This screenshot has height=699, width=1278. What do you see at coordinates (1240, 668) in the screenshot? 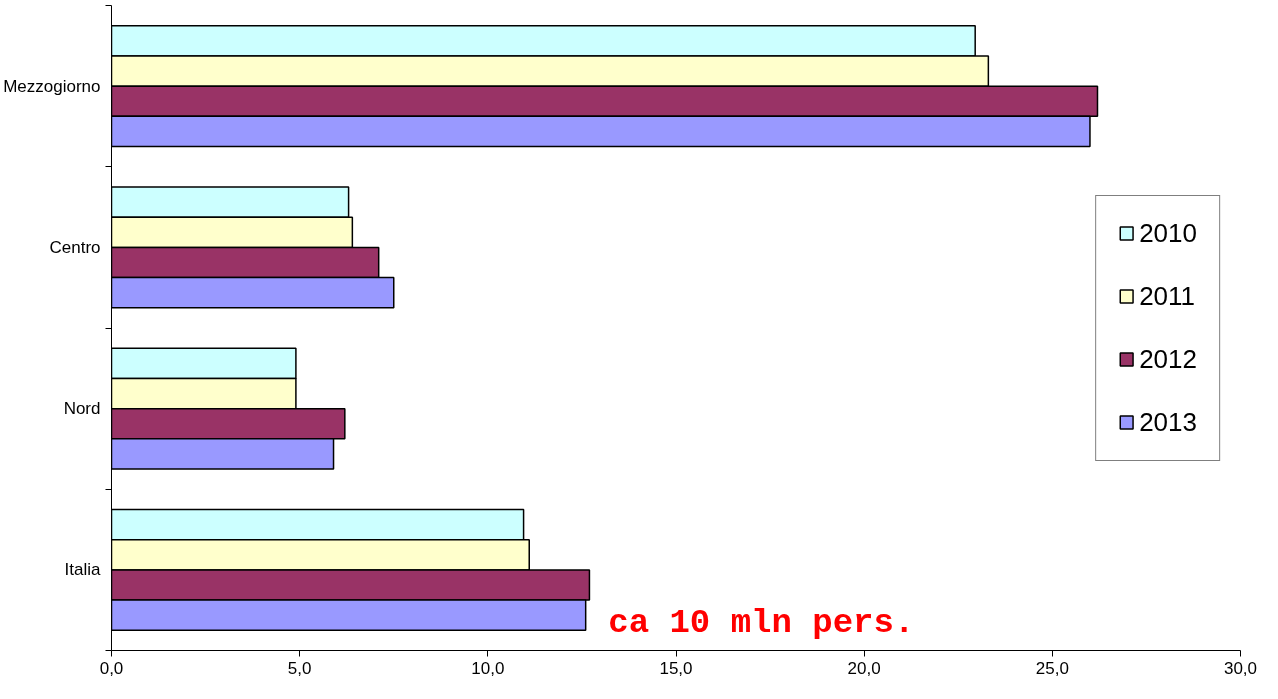
I see `x-tick-label: 30,0` at bounding box center [1240, 668].